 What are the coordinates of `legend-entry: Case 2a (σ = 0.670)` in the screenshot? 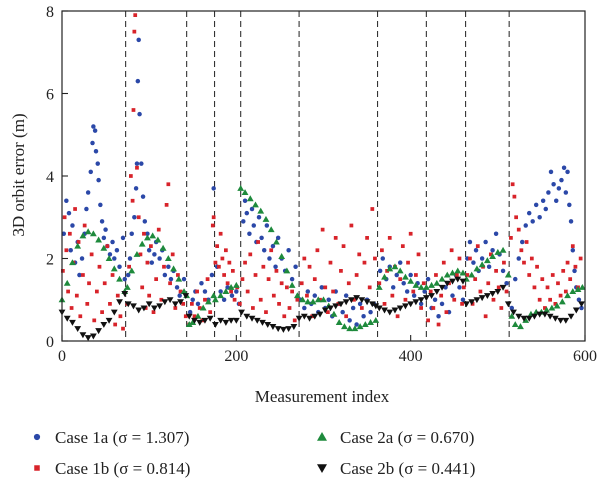 It's located at (395, 437).